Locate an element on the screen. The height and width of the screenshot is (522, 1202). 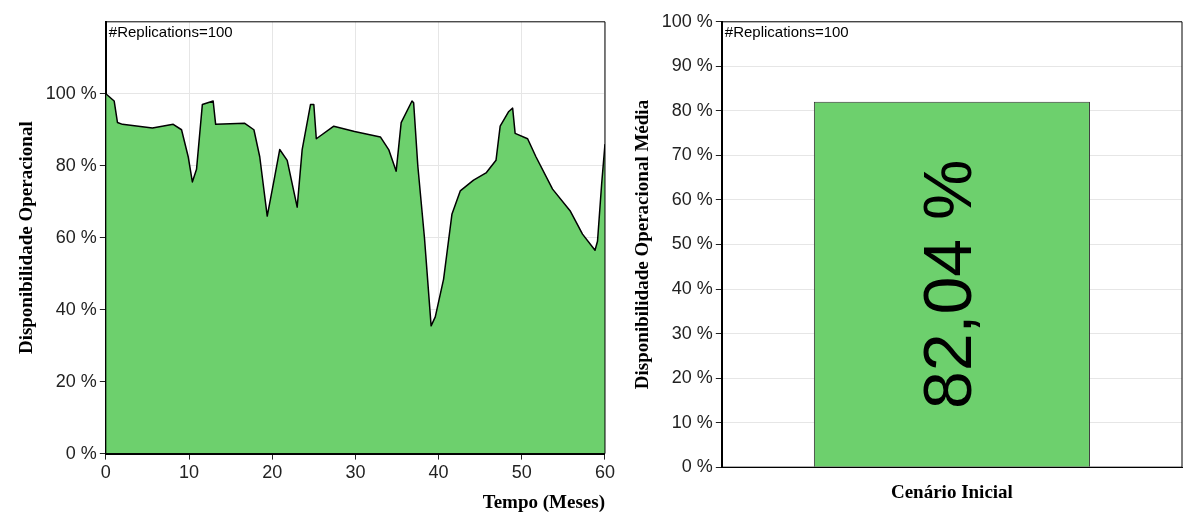
x-tick-label: Cenário Inicial is located at coordinates (951, 491).